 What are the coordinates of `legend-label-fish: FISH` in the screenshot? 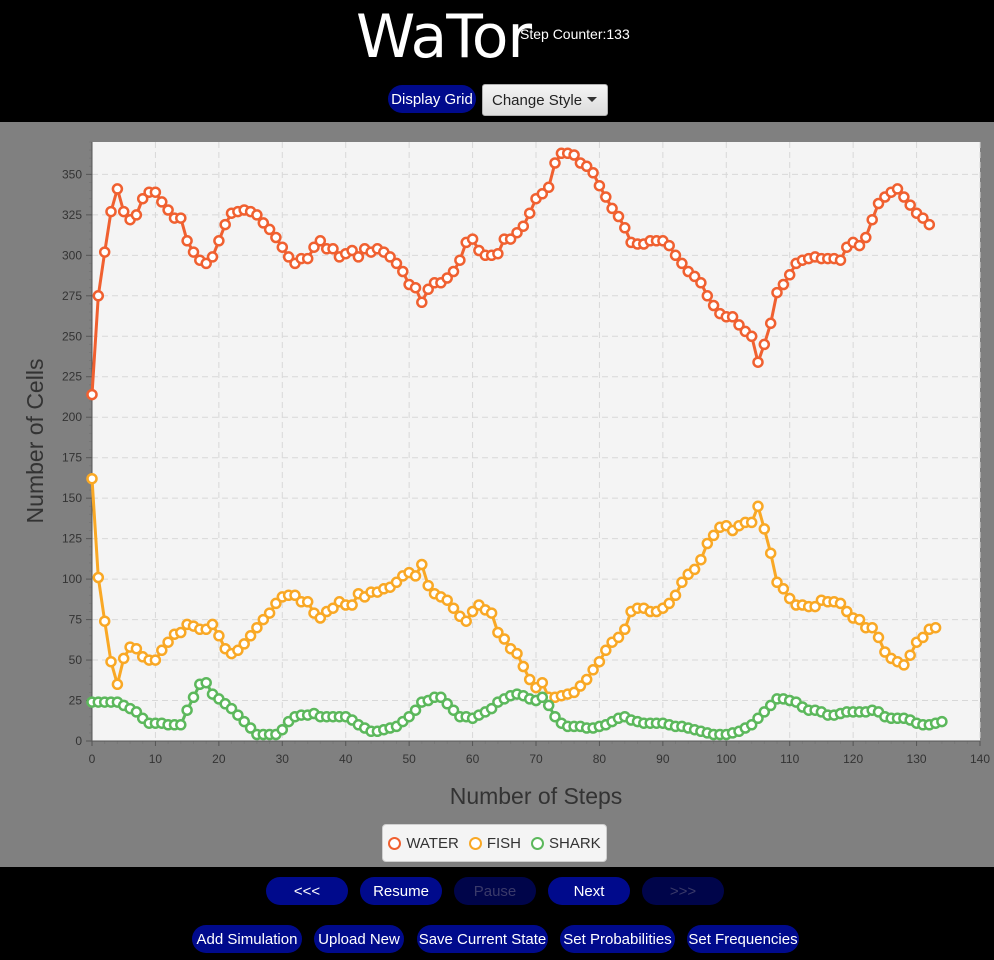 It's located at (503, 843).